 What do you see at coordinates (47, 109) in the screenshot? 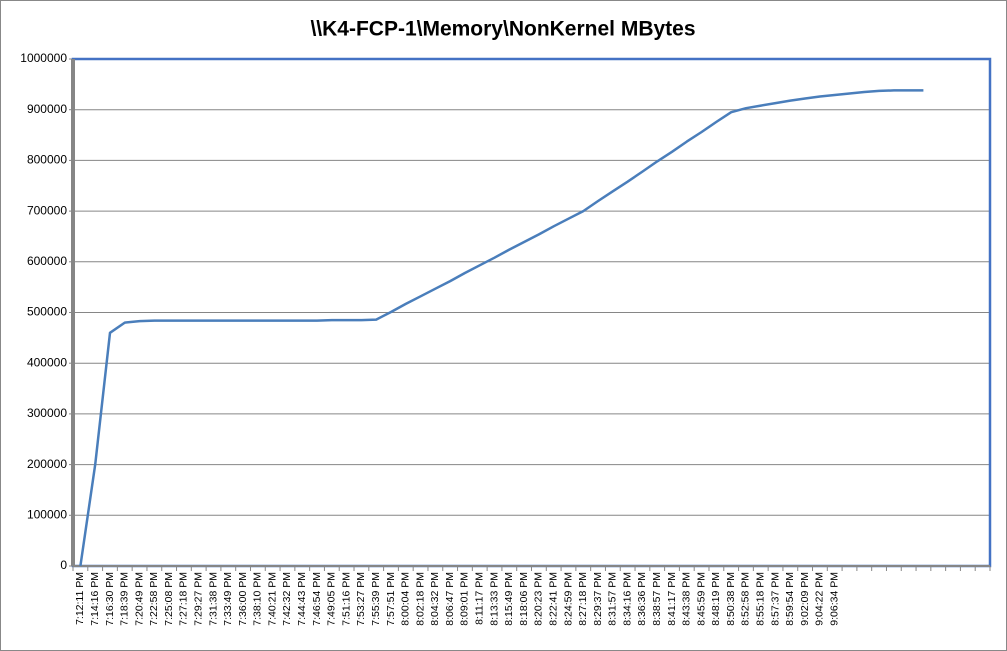
I see `y-tick-label: 900000` at bounding box center [47, 109].